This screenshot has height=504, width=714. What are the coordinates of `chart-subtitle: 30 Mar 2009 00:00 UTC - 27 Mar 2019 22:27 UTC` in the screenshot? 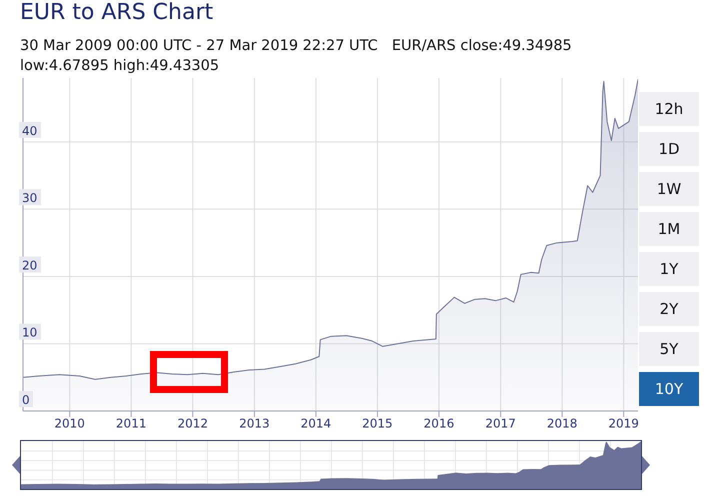 It's located at (199, 46).